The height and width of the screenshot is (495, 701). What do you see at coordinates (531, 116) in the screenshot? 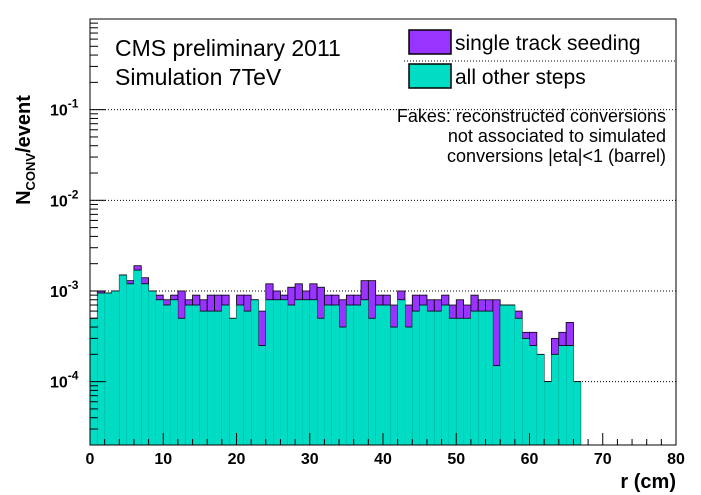
I see `note-line-1: Fakes: reconstructed conversions` at bounding box center [531, 116].